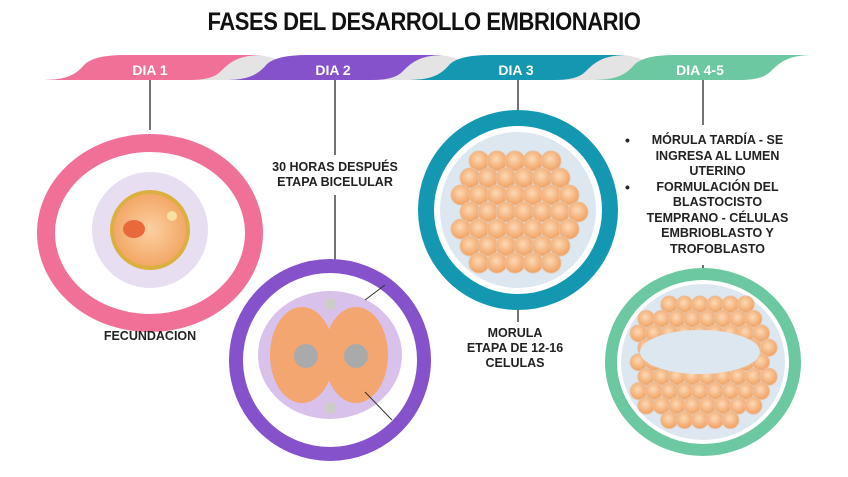  I want to click on caption-line: ETAPA DE 12-16, so click(515, 348).